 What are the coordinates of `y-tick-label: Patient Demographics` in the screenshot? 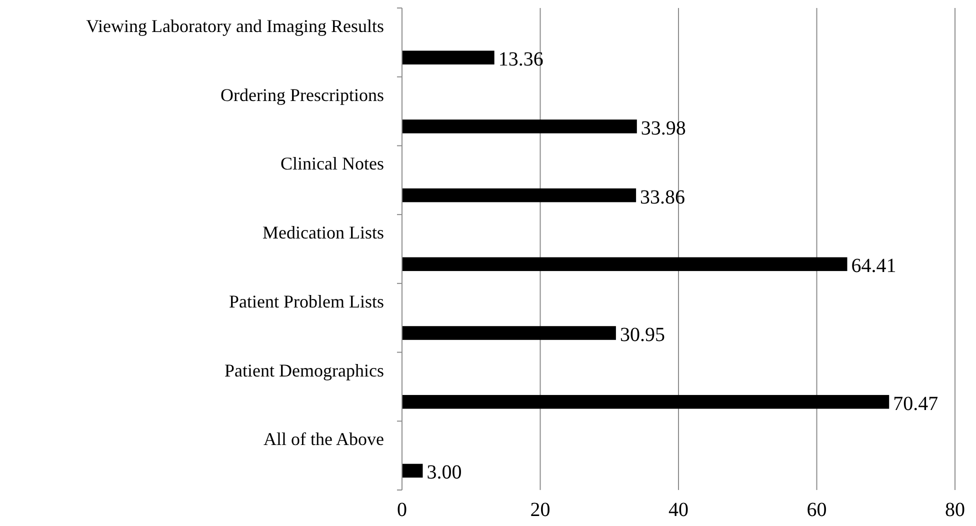 It's located at (304, 370).